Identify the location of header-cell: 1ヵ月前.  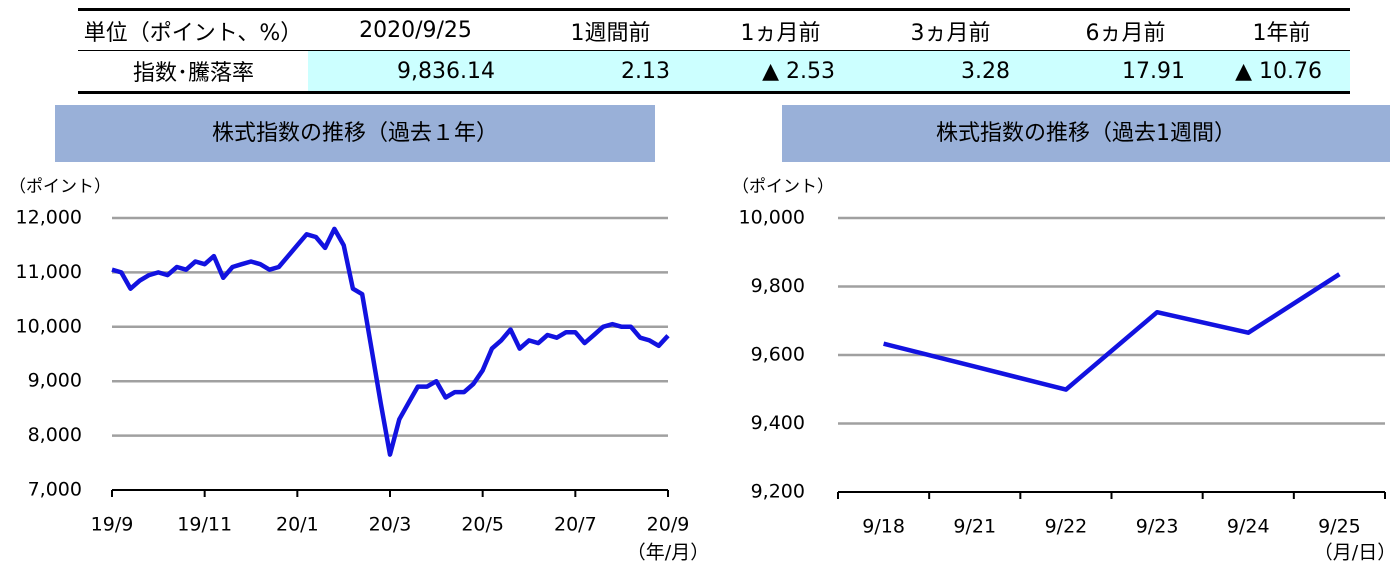
(780, 29).